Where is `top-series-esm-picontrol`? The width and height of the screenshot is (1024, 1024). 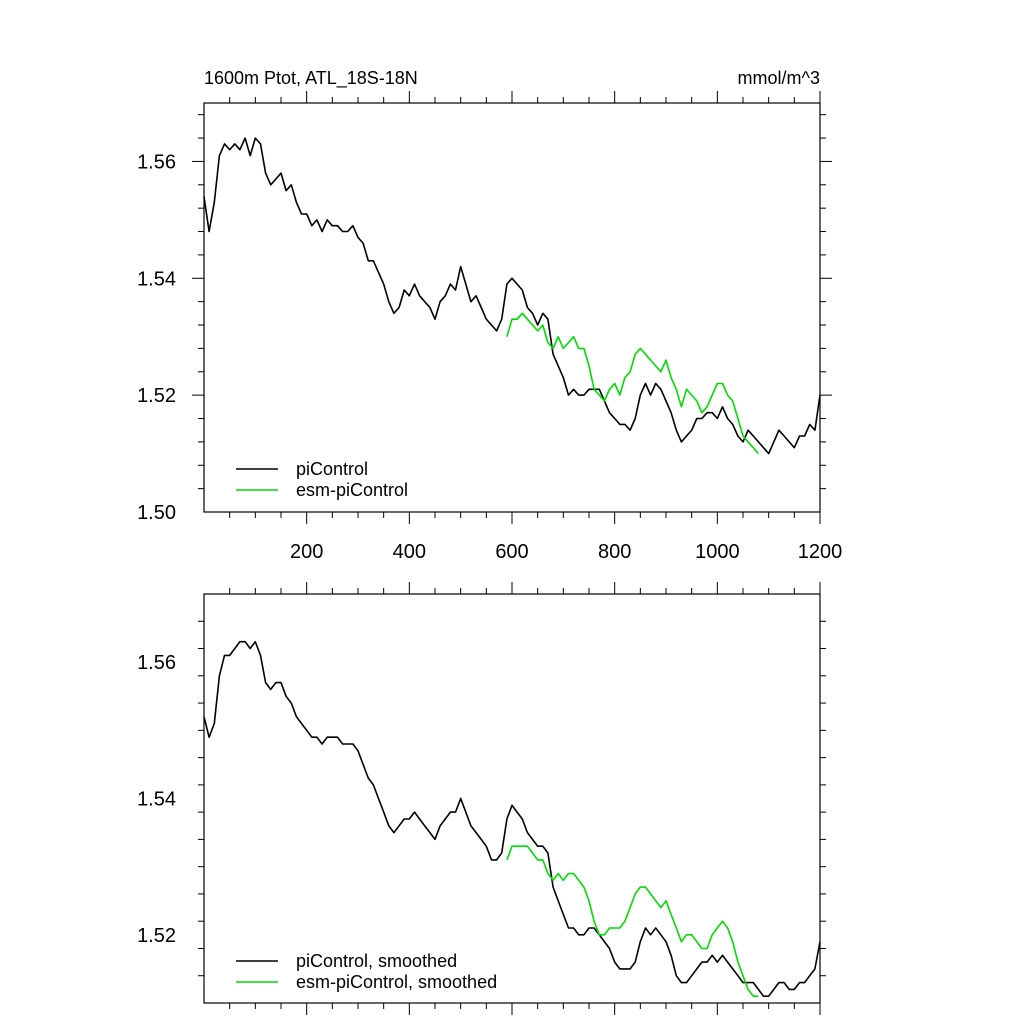 top-series-esm-picontrol is located at coordinates (633, 383).